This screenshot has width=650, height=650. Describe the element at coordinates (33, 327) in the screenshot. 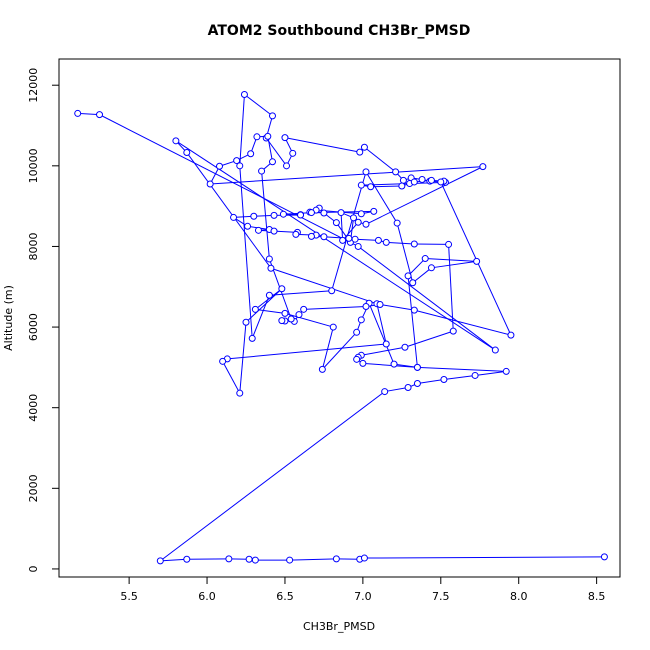

I see `y-tick-label: 6000` at that location.